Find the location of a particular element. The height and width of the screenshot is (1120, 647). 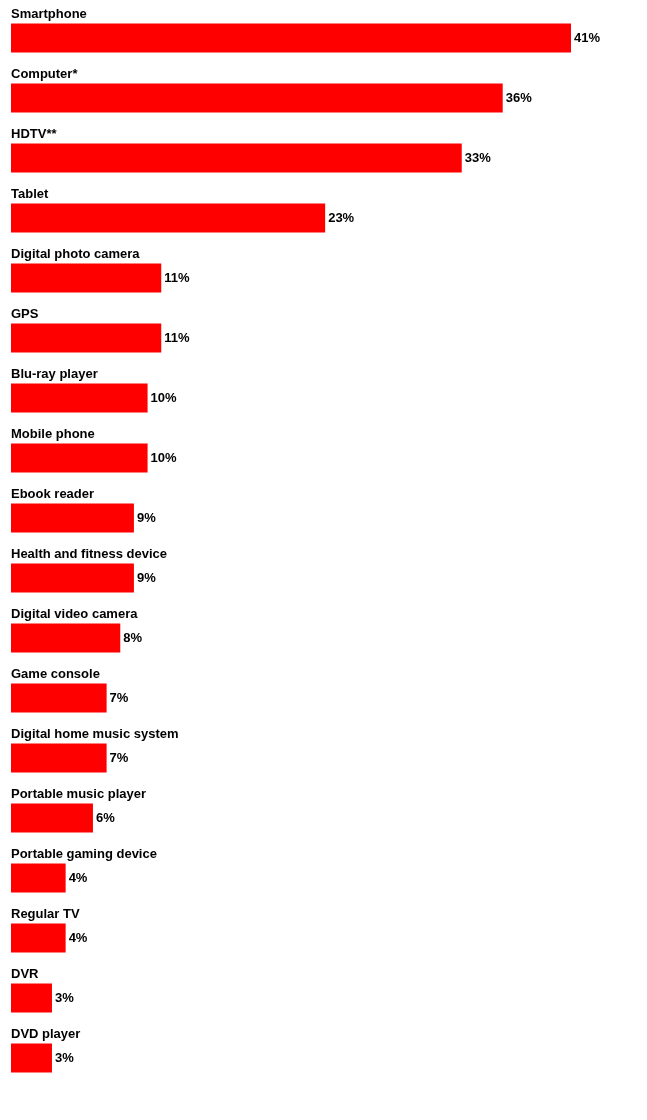

data-label: 41% is located at coordinates (587, 37).